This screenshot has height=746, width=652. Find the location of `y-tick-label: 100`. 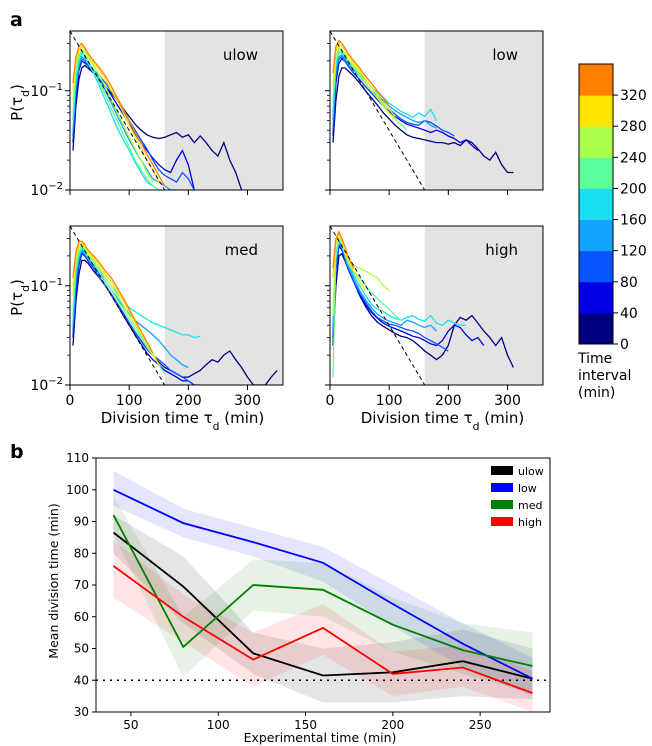

y-tick-label: 100 is located at coordinates (77, 490).